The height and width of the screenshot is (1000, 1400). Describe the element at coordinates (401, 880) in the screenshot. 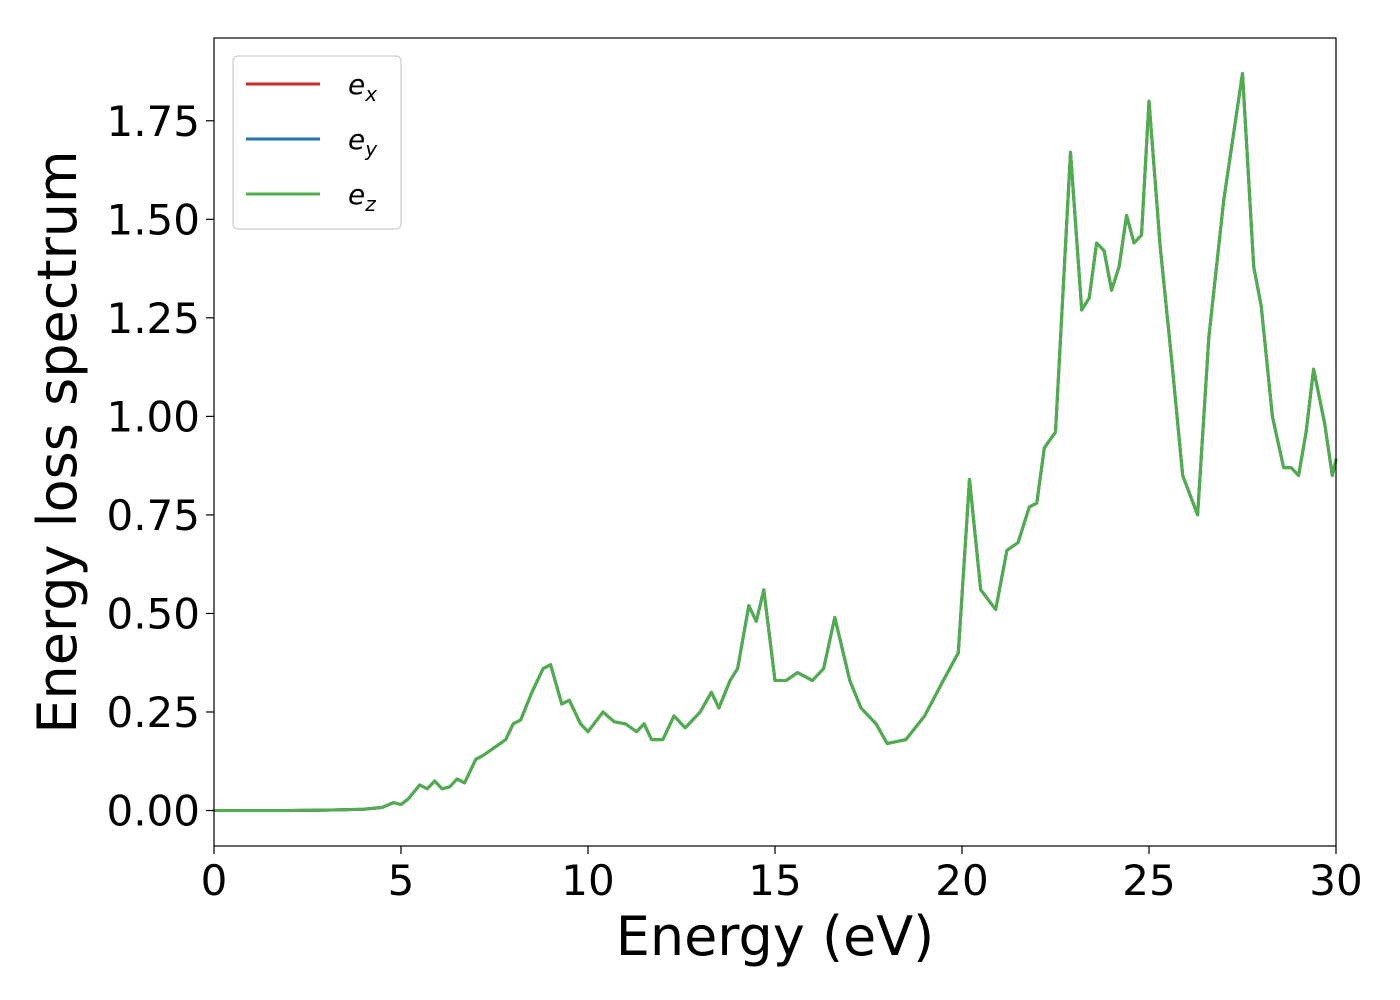

I see `x-tick-label: 5` at that location.